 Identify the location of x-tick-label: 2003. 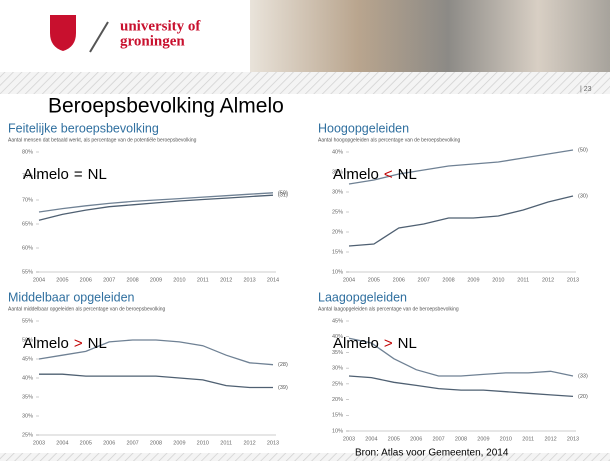
(39, 443).